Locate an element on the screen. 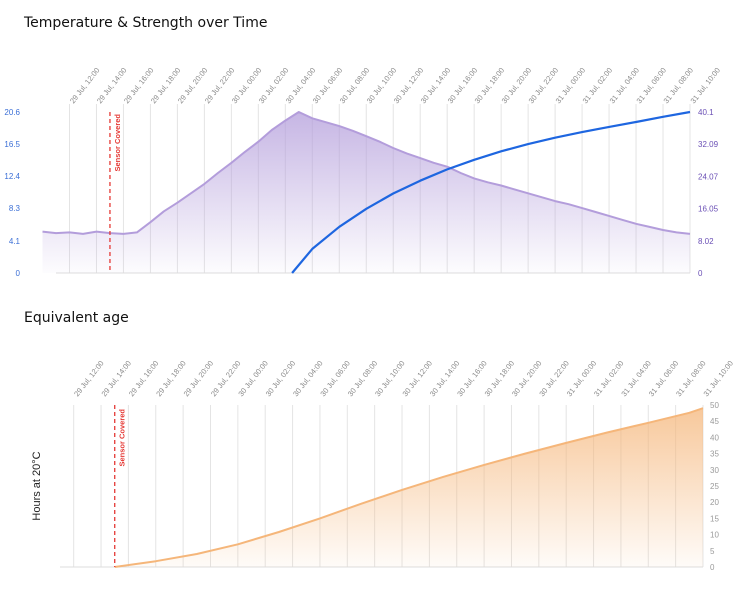  x-tick-label: 30 Jul, 22:00 is located at coordinates (554, 378).